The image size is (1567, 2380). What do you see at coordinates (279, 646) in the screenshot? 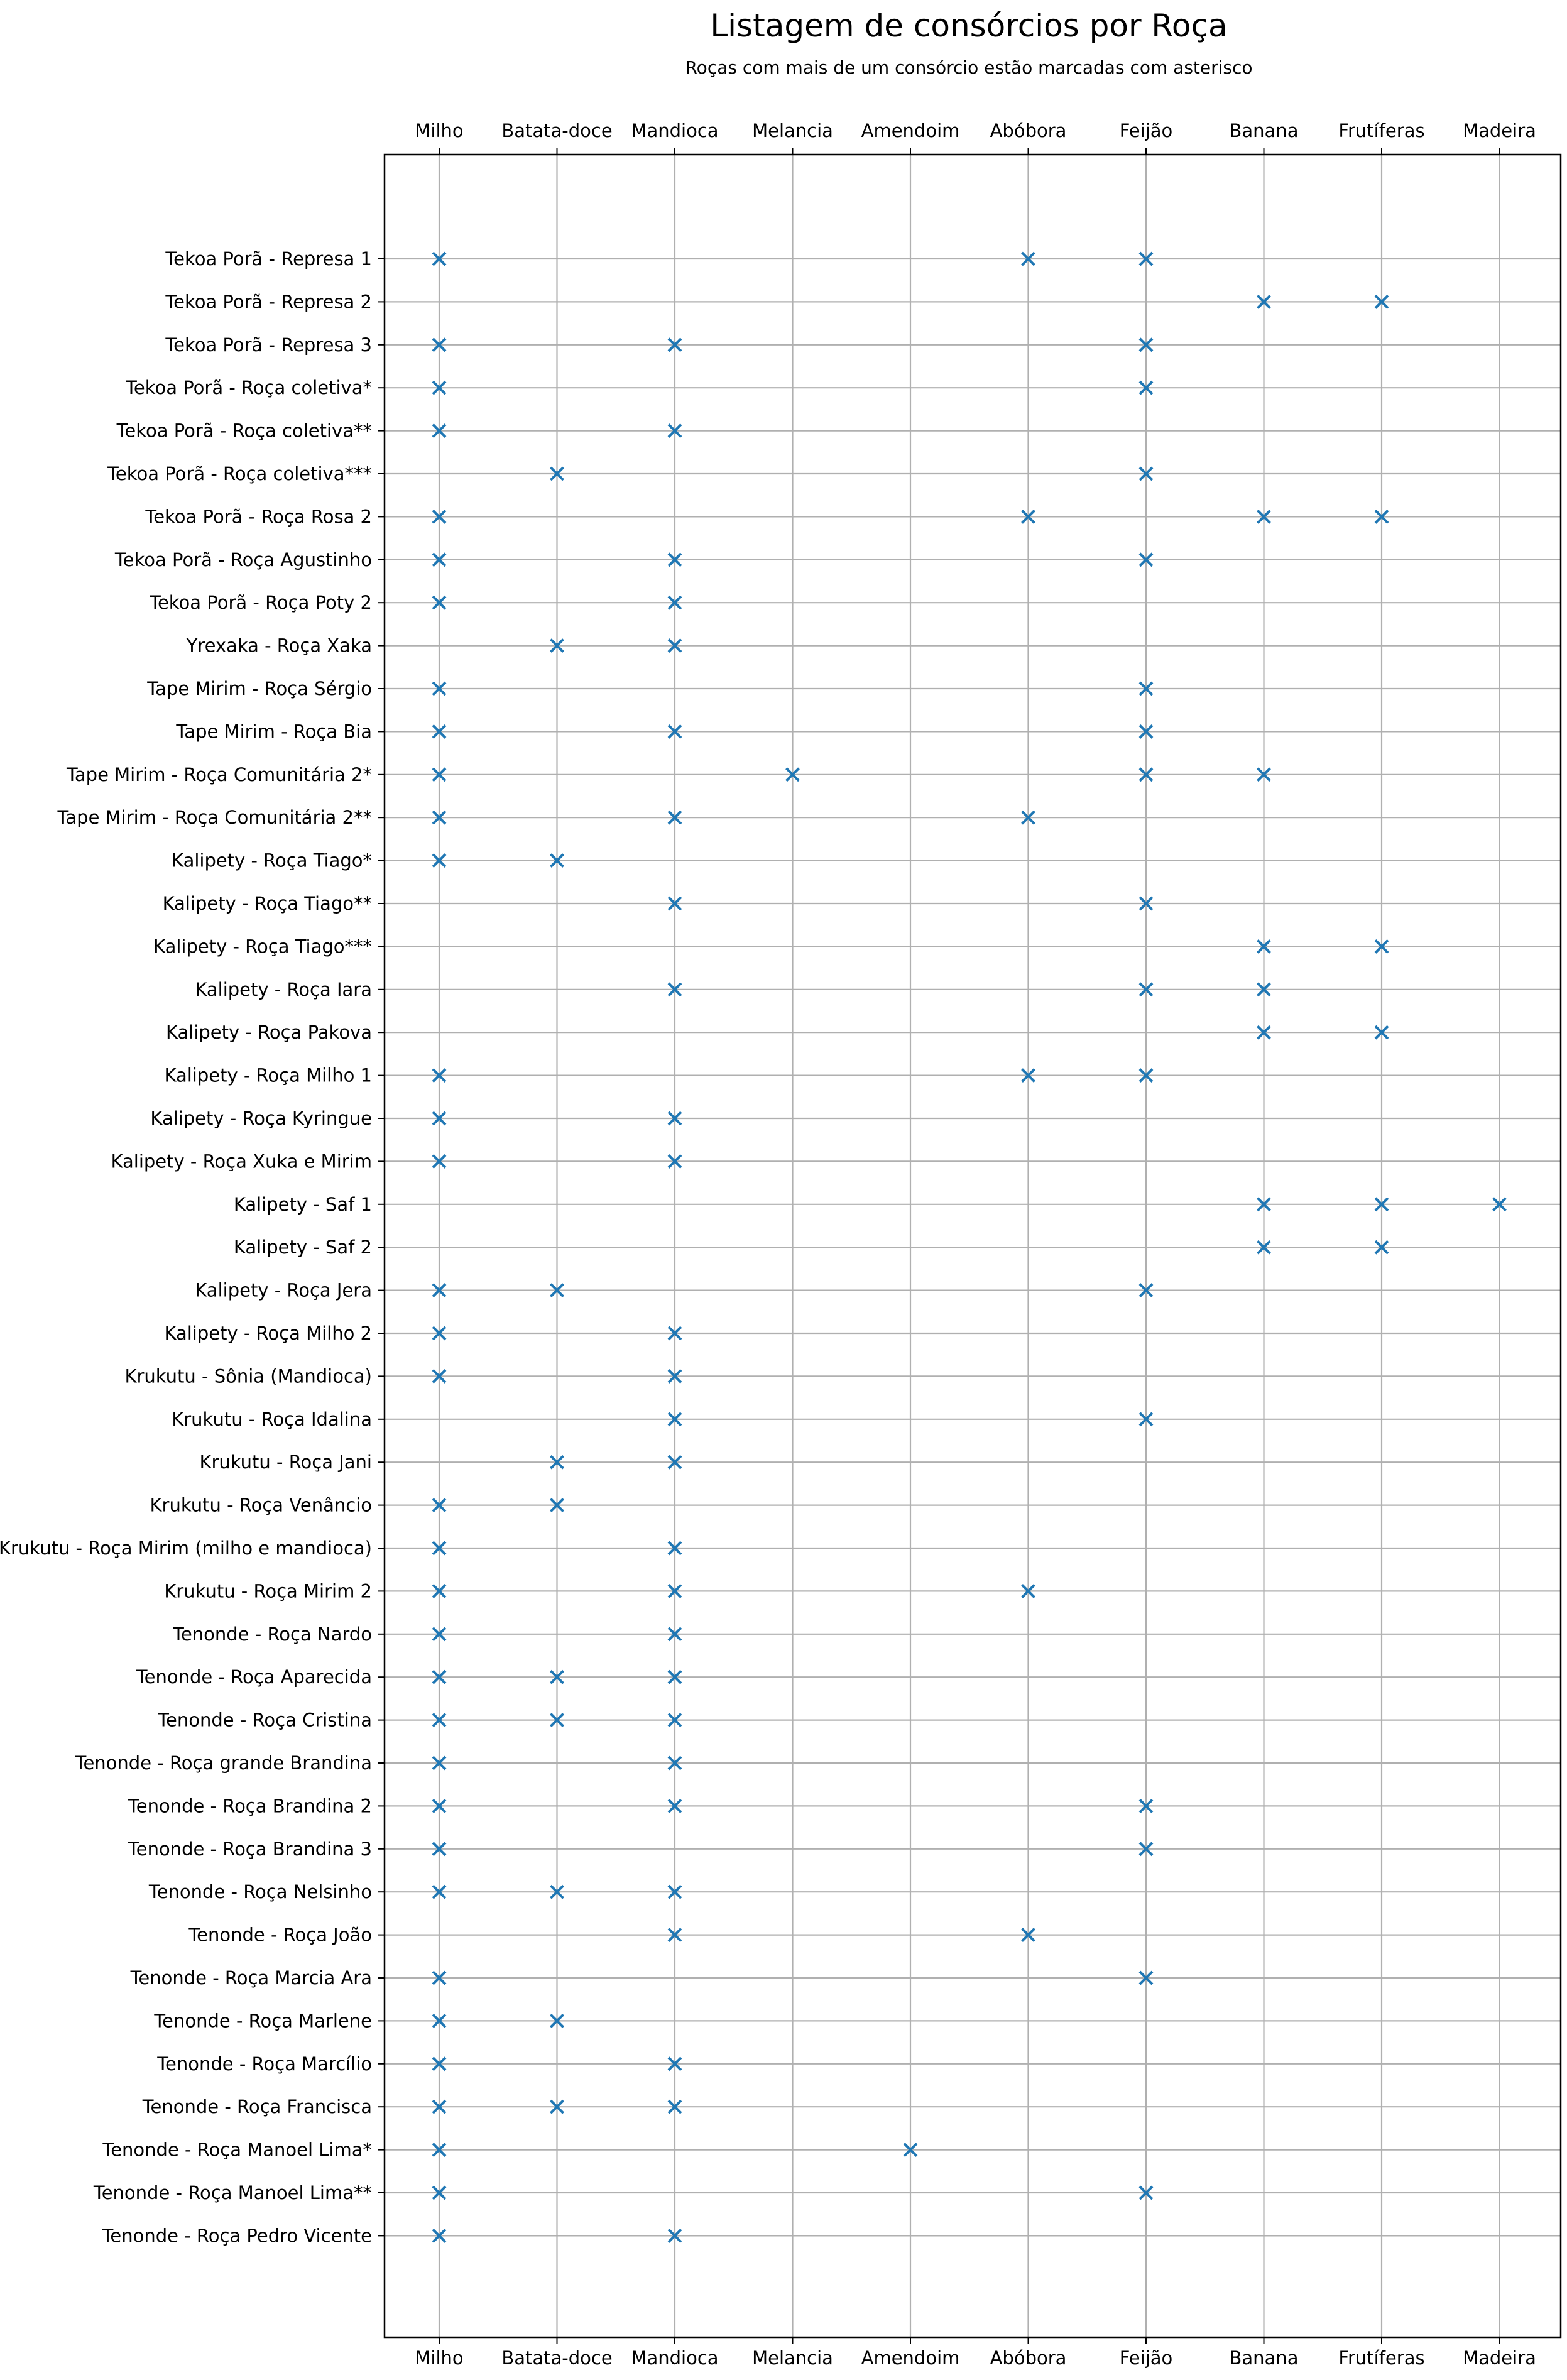
I see `y-tick-label: Yrexaka - Roça Xaka` at bounding box center [279, 646].